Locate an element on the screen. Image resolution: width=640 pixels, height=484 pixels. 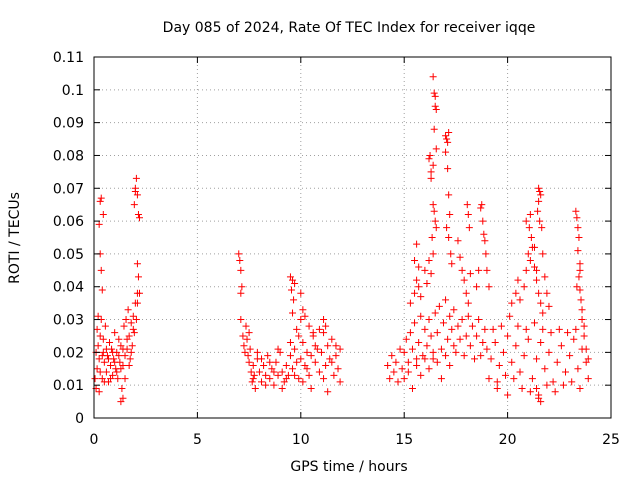
y-tick-label: 0.08 is located at coordinates (68, 156).